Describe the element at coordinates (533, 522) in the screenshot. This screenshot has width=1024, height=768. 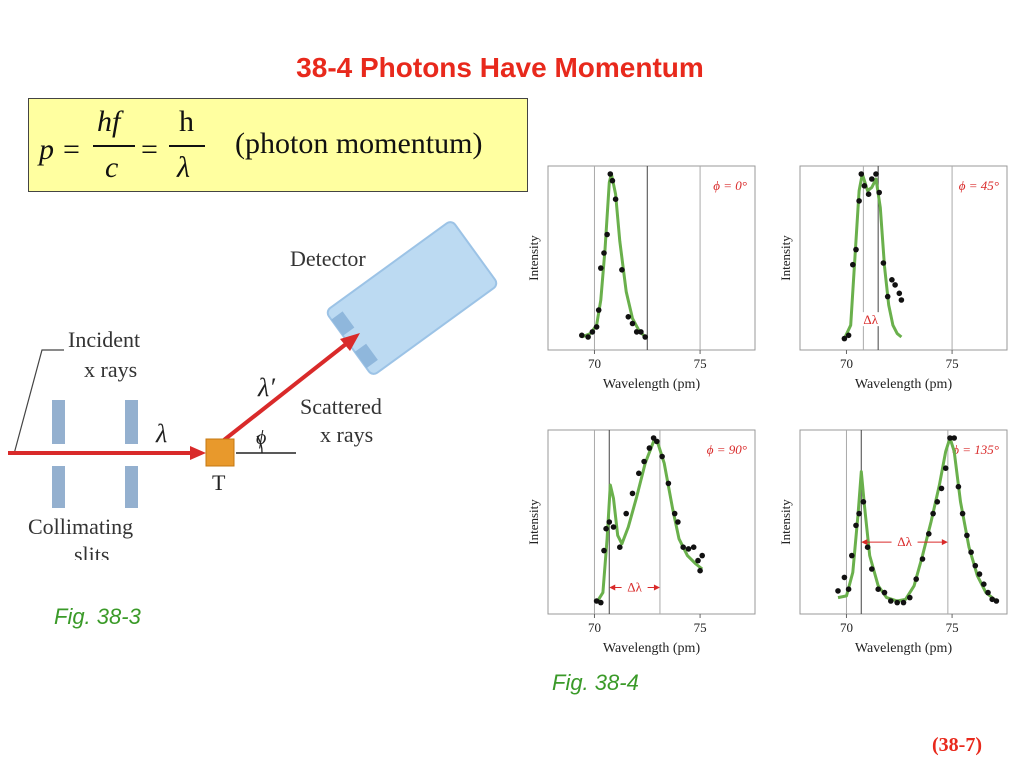
I see `y-axis-label: Intensity` at that location.